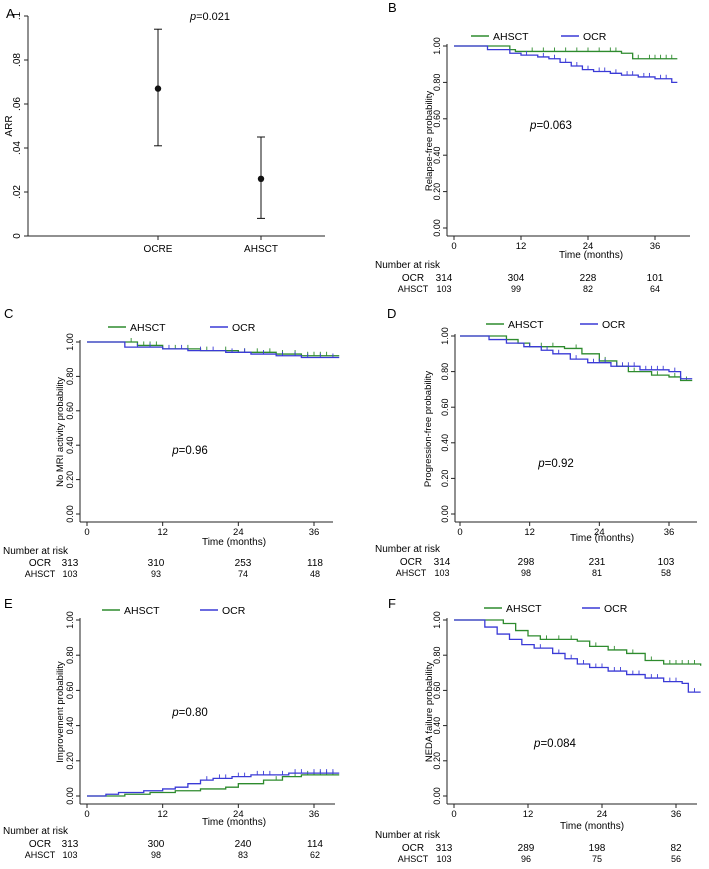 The width and height of the screenshot is (709, 869). Describe the element at coordinates (70, 514) in the screenshot. I see `y-tick-label: 0.00` at that location.